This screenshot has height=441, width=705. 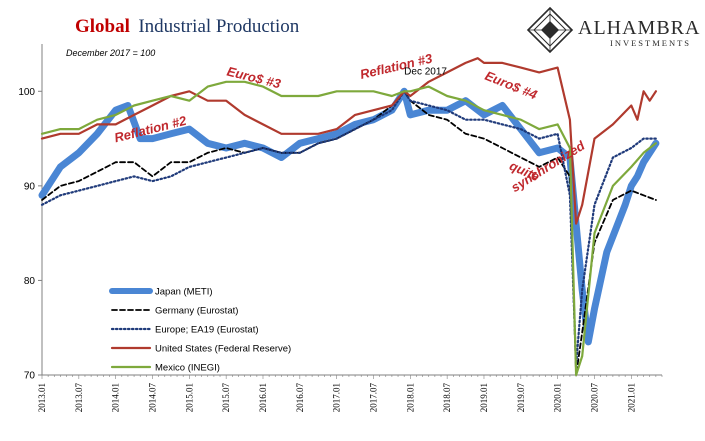 What do you see at coordinates (110, 53) in the screenshot?
I see `chart-subtitle: December 2017 = 100` at bounding box center [110, 53].